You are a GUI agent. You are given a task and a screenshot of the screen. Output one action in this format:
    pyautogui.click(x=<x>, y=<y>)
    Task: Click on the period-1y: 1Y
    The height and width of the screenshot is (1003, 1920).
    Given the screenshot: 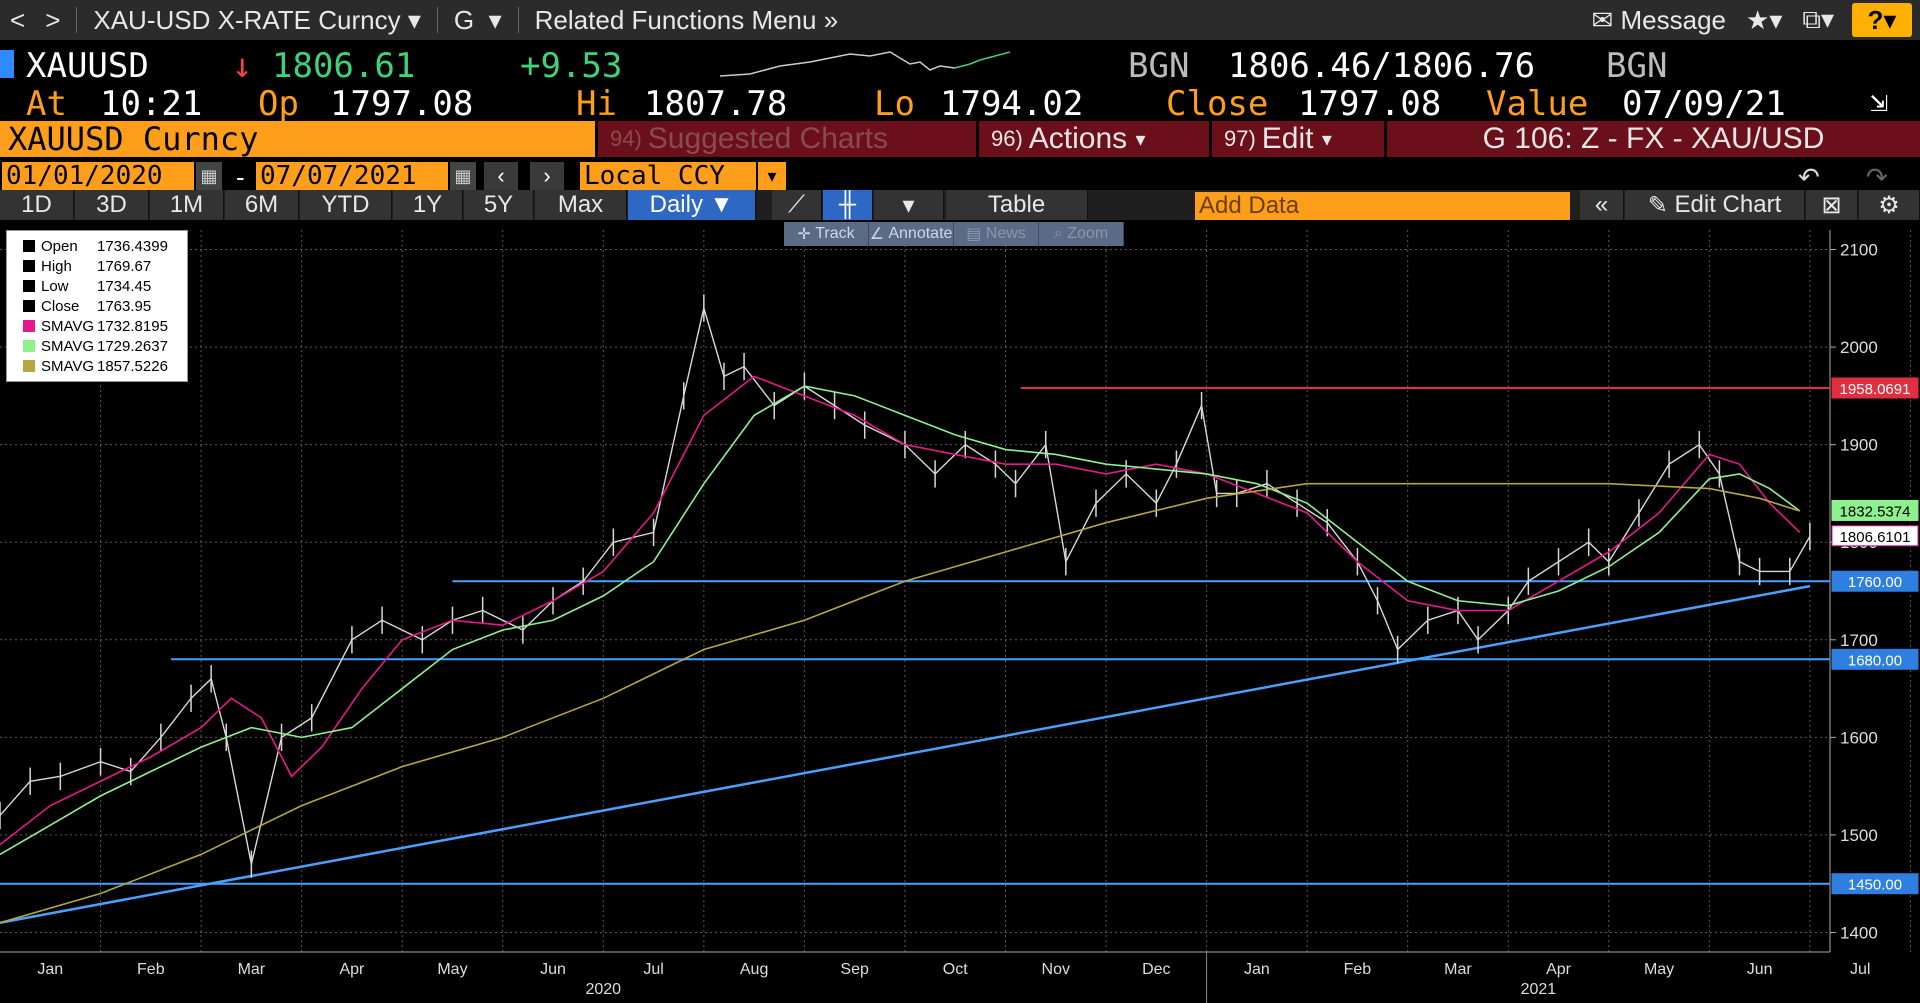 What is the action you would take?
    pyautogui.click(x=428, y=205)
    